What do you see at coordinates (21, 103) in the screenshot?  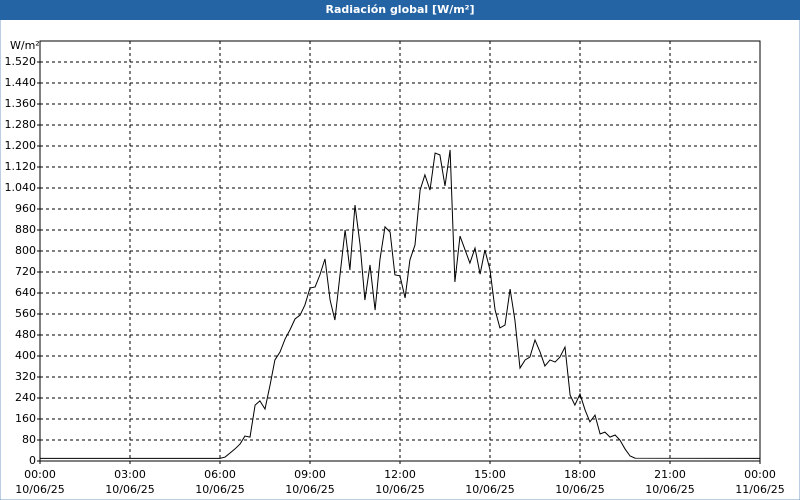 I see `y-tick-label: 1.360` at bounding box center [21, 103].